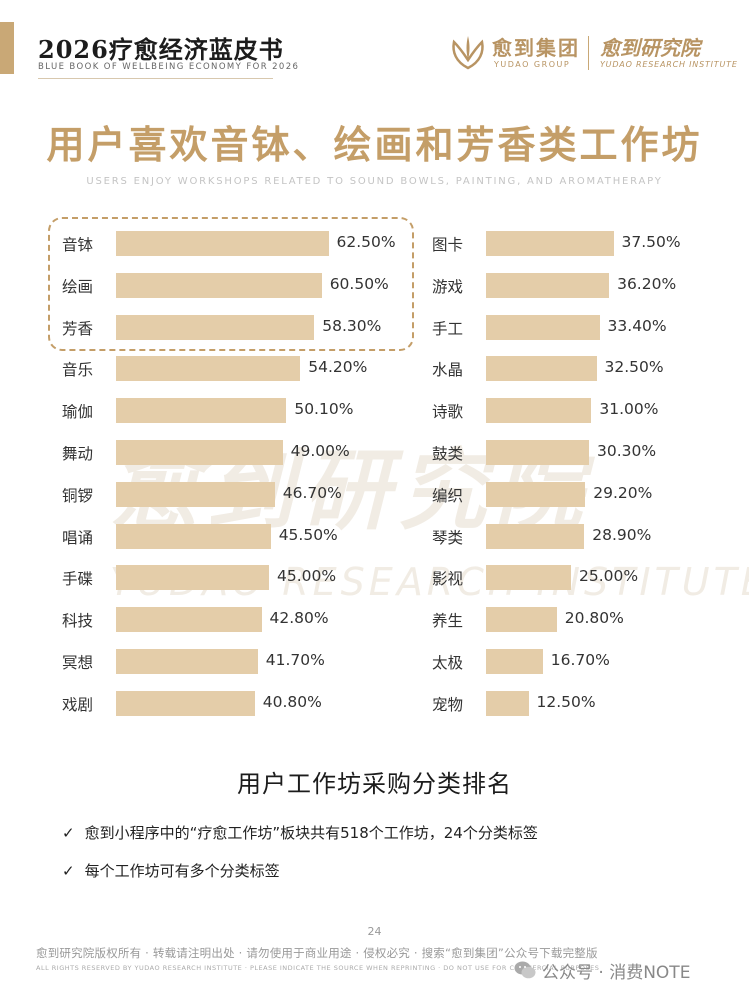 The height and width of the screenshot is (997, 749). Describe the element at coordinates (338, 367) in the screenshot. I see `value-label: 54.20%` at that location.